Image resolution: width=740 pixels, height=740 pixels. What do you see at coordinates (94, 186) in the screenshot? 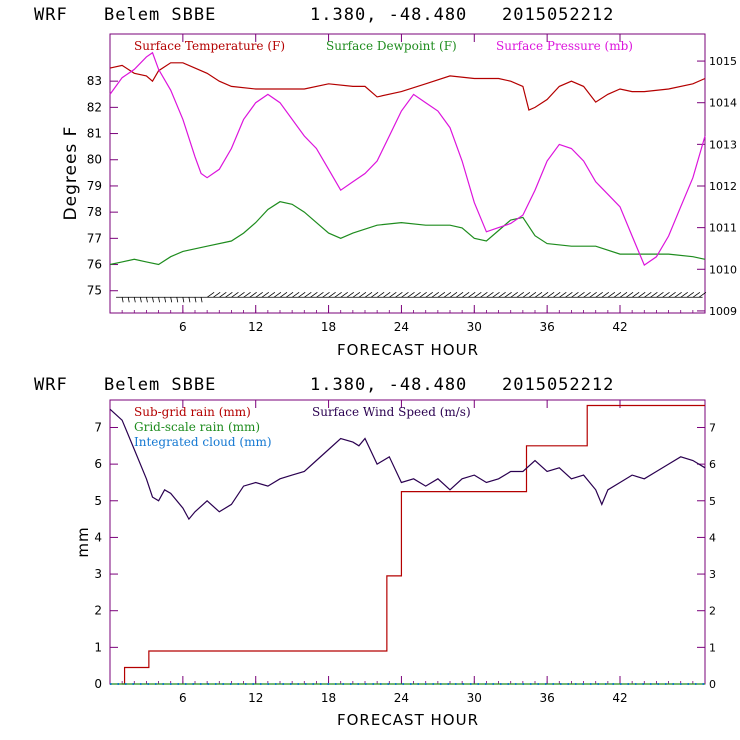
I see `y-left-tick-label: 79` at bounding box center [94, 186].